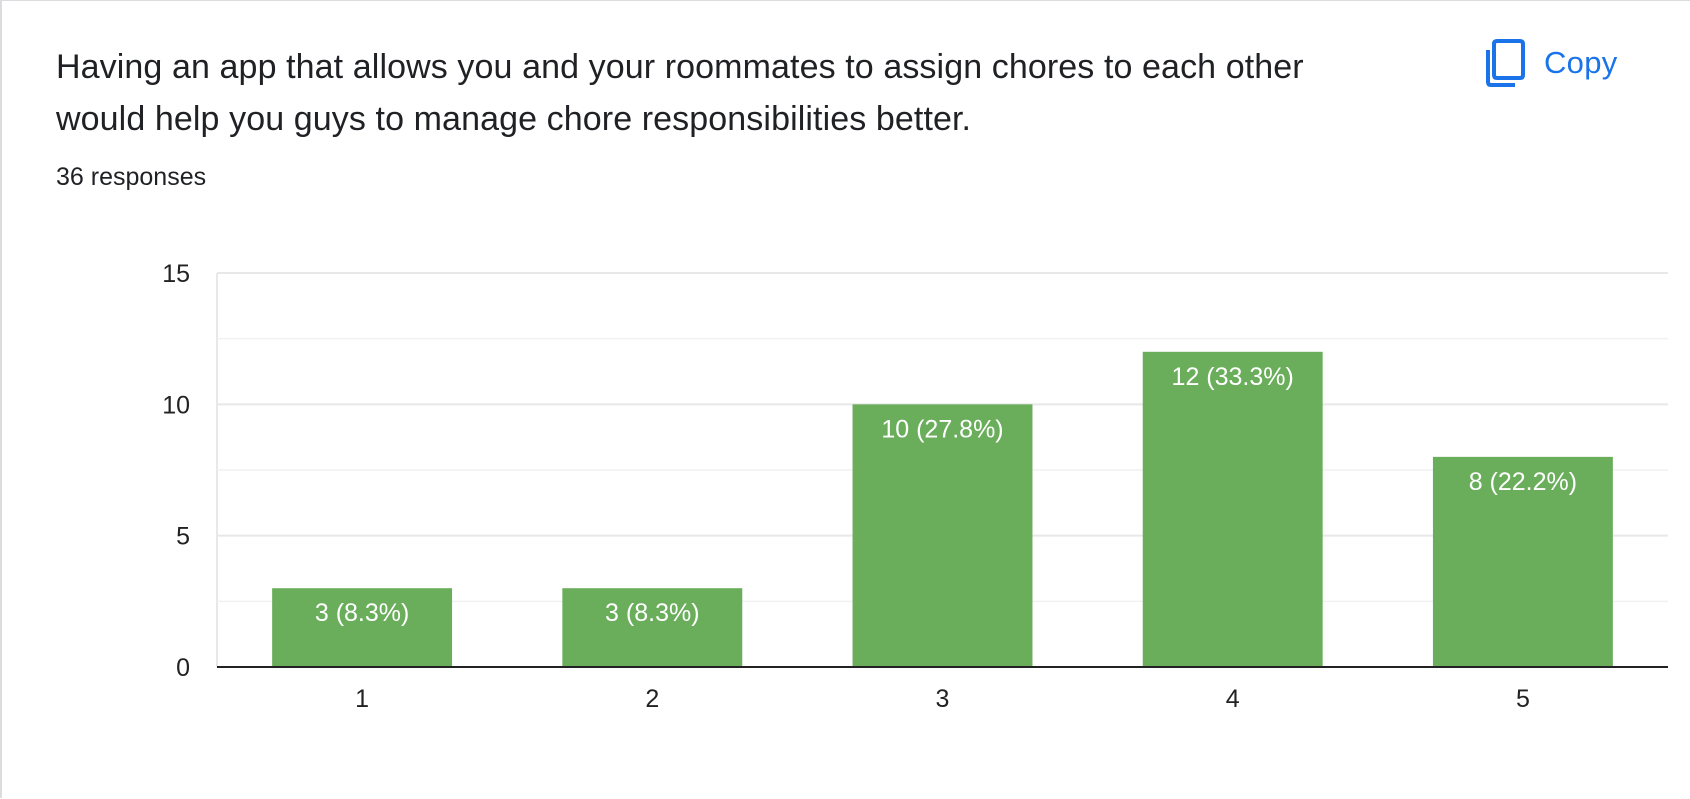  What do you see at coordinates (1233, 377) in the screenshot?
I see `data-label: 12 (33.3%)` at bounding box center [1233, 377].